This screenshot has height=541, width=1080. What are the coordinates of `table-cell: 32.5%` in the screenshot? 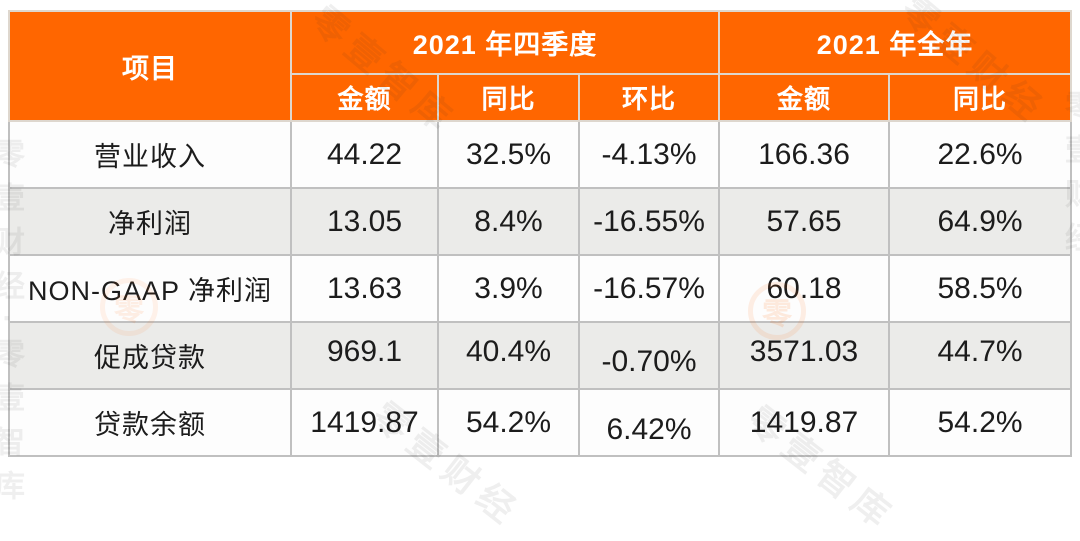 It's located at (508, 154).